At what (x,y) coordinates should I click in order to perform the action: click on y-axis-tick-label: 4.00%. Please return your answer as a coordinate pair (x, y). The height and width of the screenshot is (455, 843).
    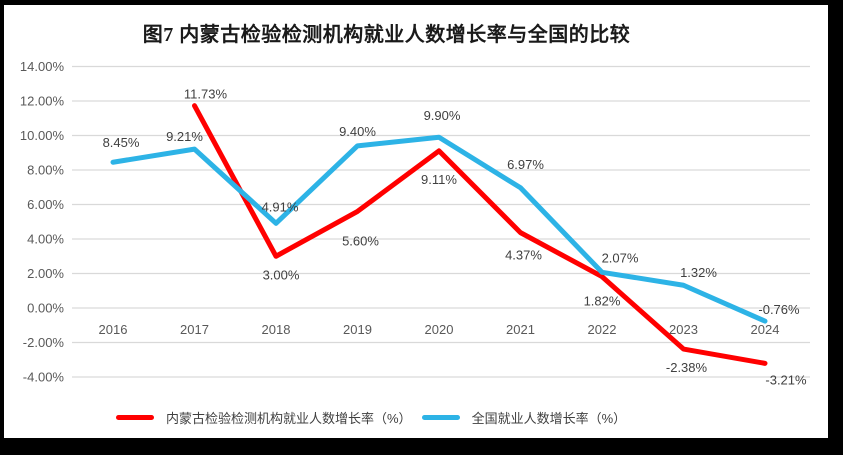
    Looking at the image, I should click on (45, 239).